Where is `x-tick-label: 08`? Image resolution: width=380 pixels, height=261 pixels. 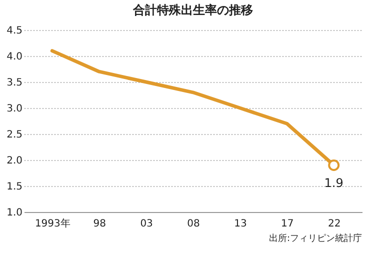
x-tick-label: 08 is located at coordinates (193, 224).